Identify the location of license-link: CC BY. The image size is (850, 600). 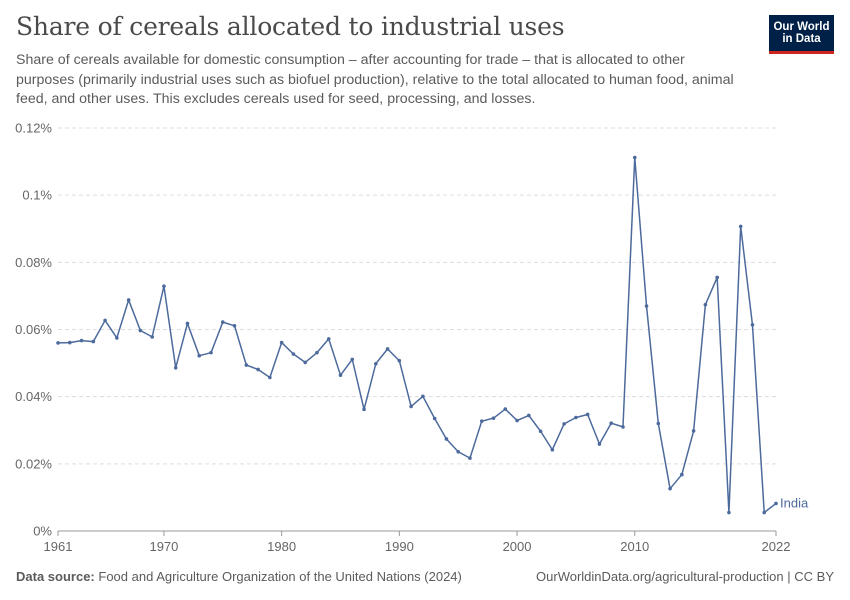
(814, 576).